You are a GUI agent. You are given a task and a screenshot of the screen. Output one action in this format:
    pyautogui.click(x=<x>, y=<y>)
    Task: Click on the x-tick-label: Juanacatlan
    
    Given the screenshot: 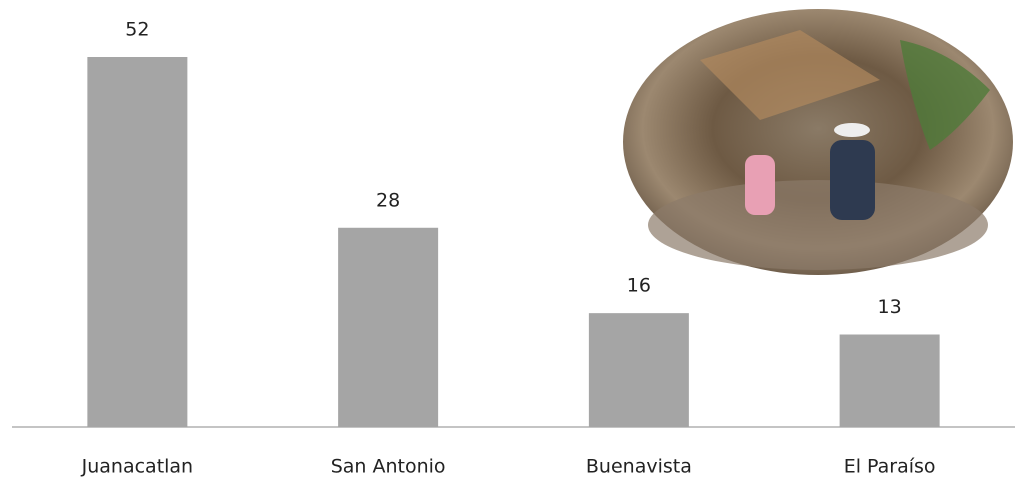 What is the action you would take?
    pyautogui.click(x=137, y=466)
    